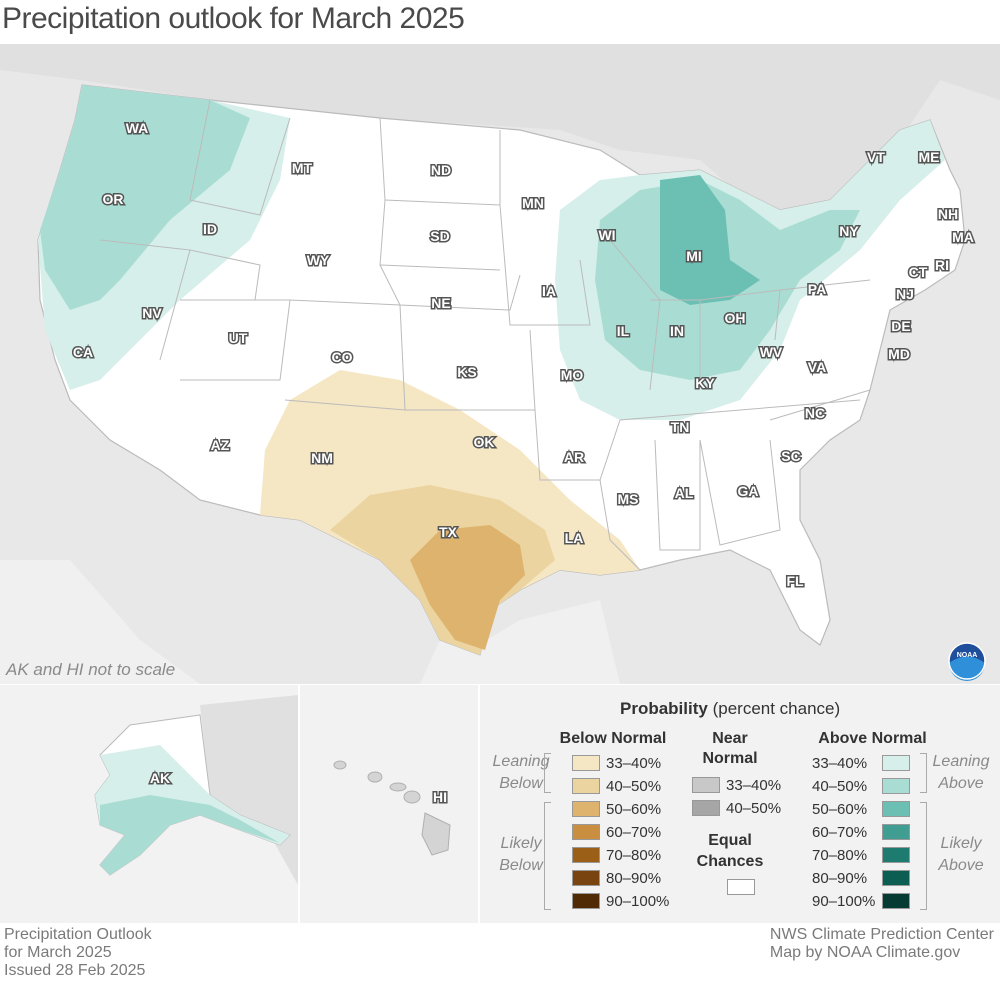 Image resolution: width=1000 pixels, height=985 pixels. What do you see at coordinates (628, 499) in the screenshot?
I see `state-label-ms: MS` at bounding box center [628, 499].